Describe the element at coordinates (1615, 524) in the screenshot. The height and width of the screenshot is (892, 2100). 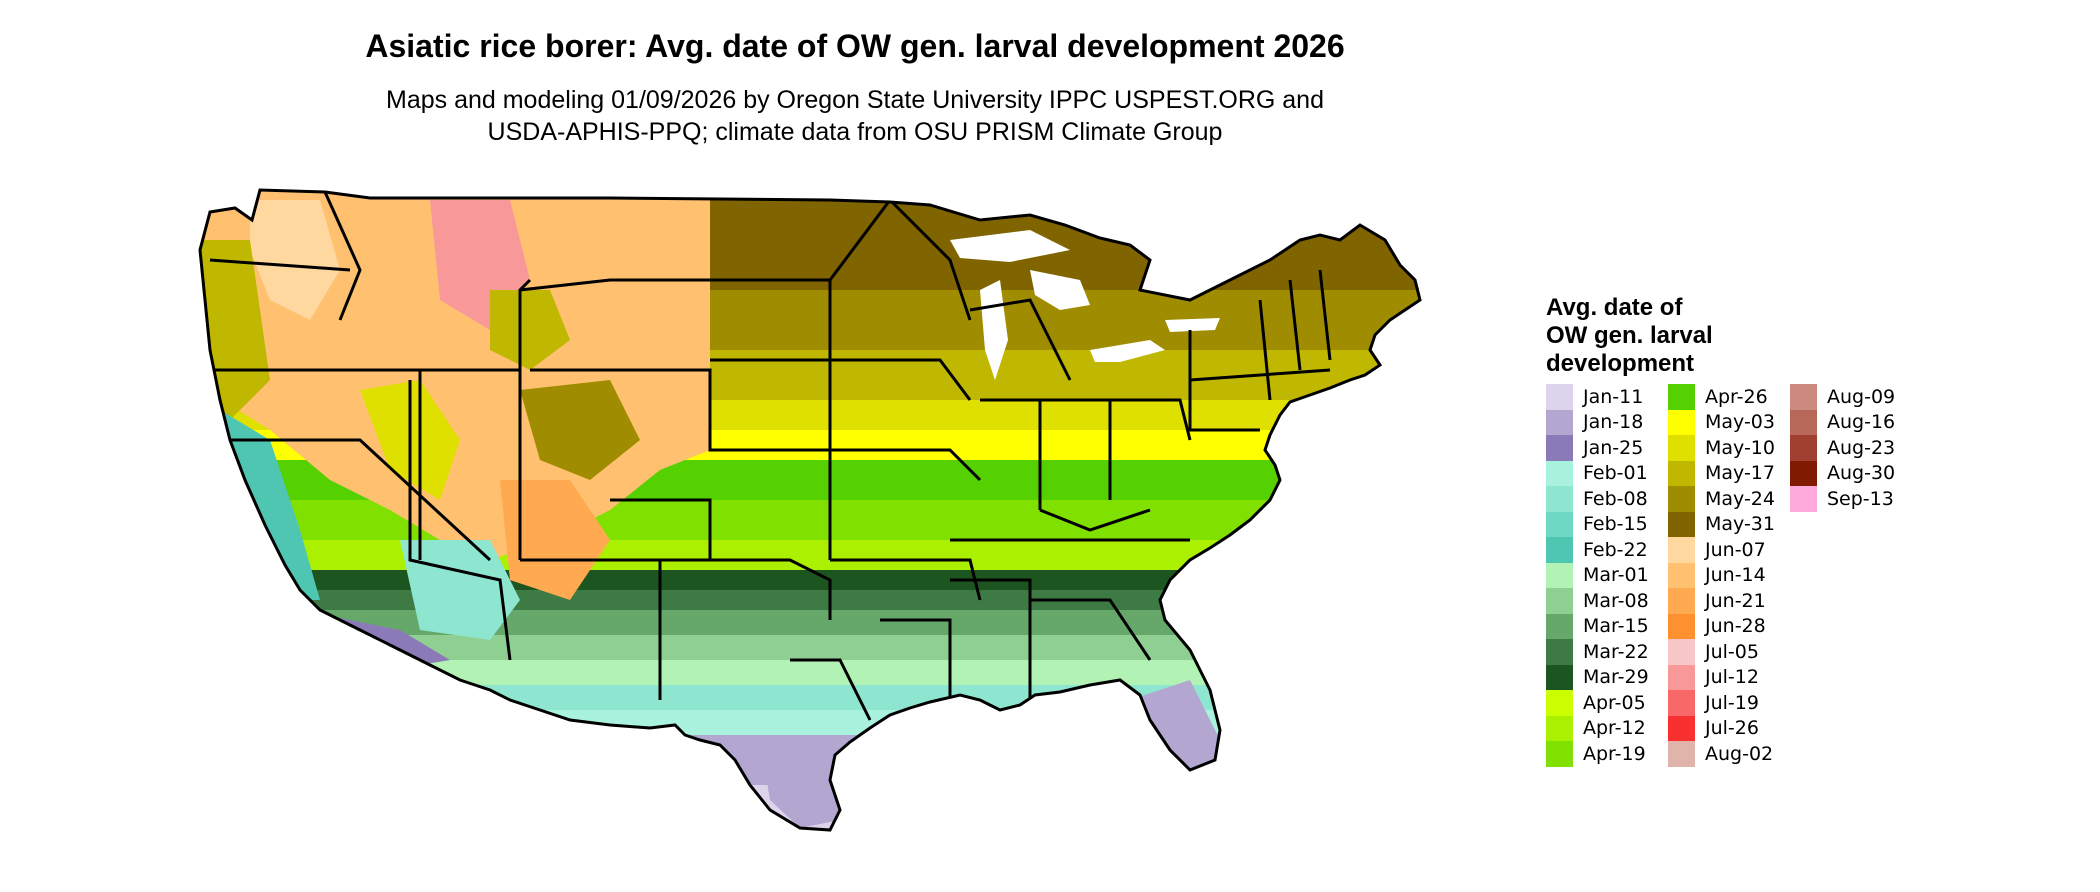
I see `legend-label: Feb-15` at that location.